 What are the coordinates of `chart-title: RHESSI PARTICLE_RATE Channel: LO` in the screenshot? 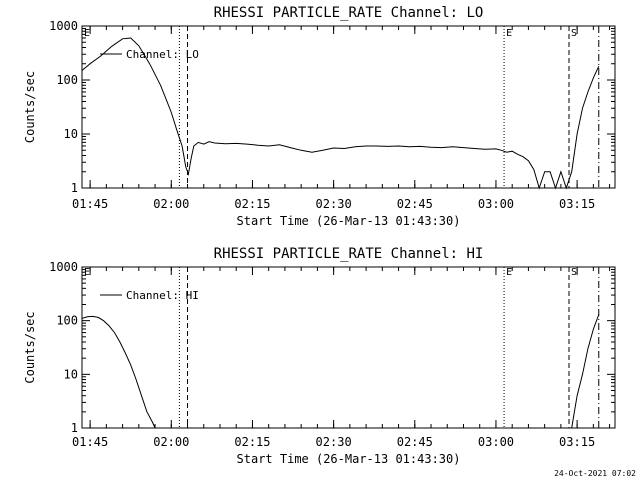 It's located at (349, 13).